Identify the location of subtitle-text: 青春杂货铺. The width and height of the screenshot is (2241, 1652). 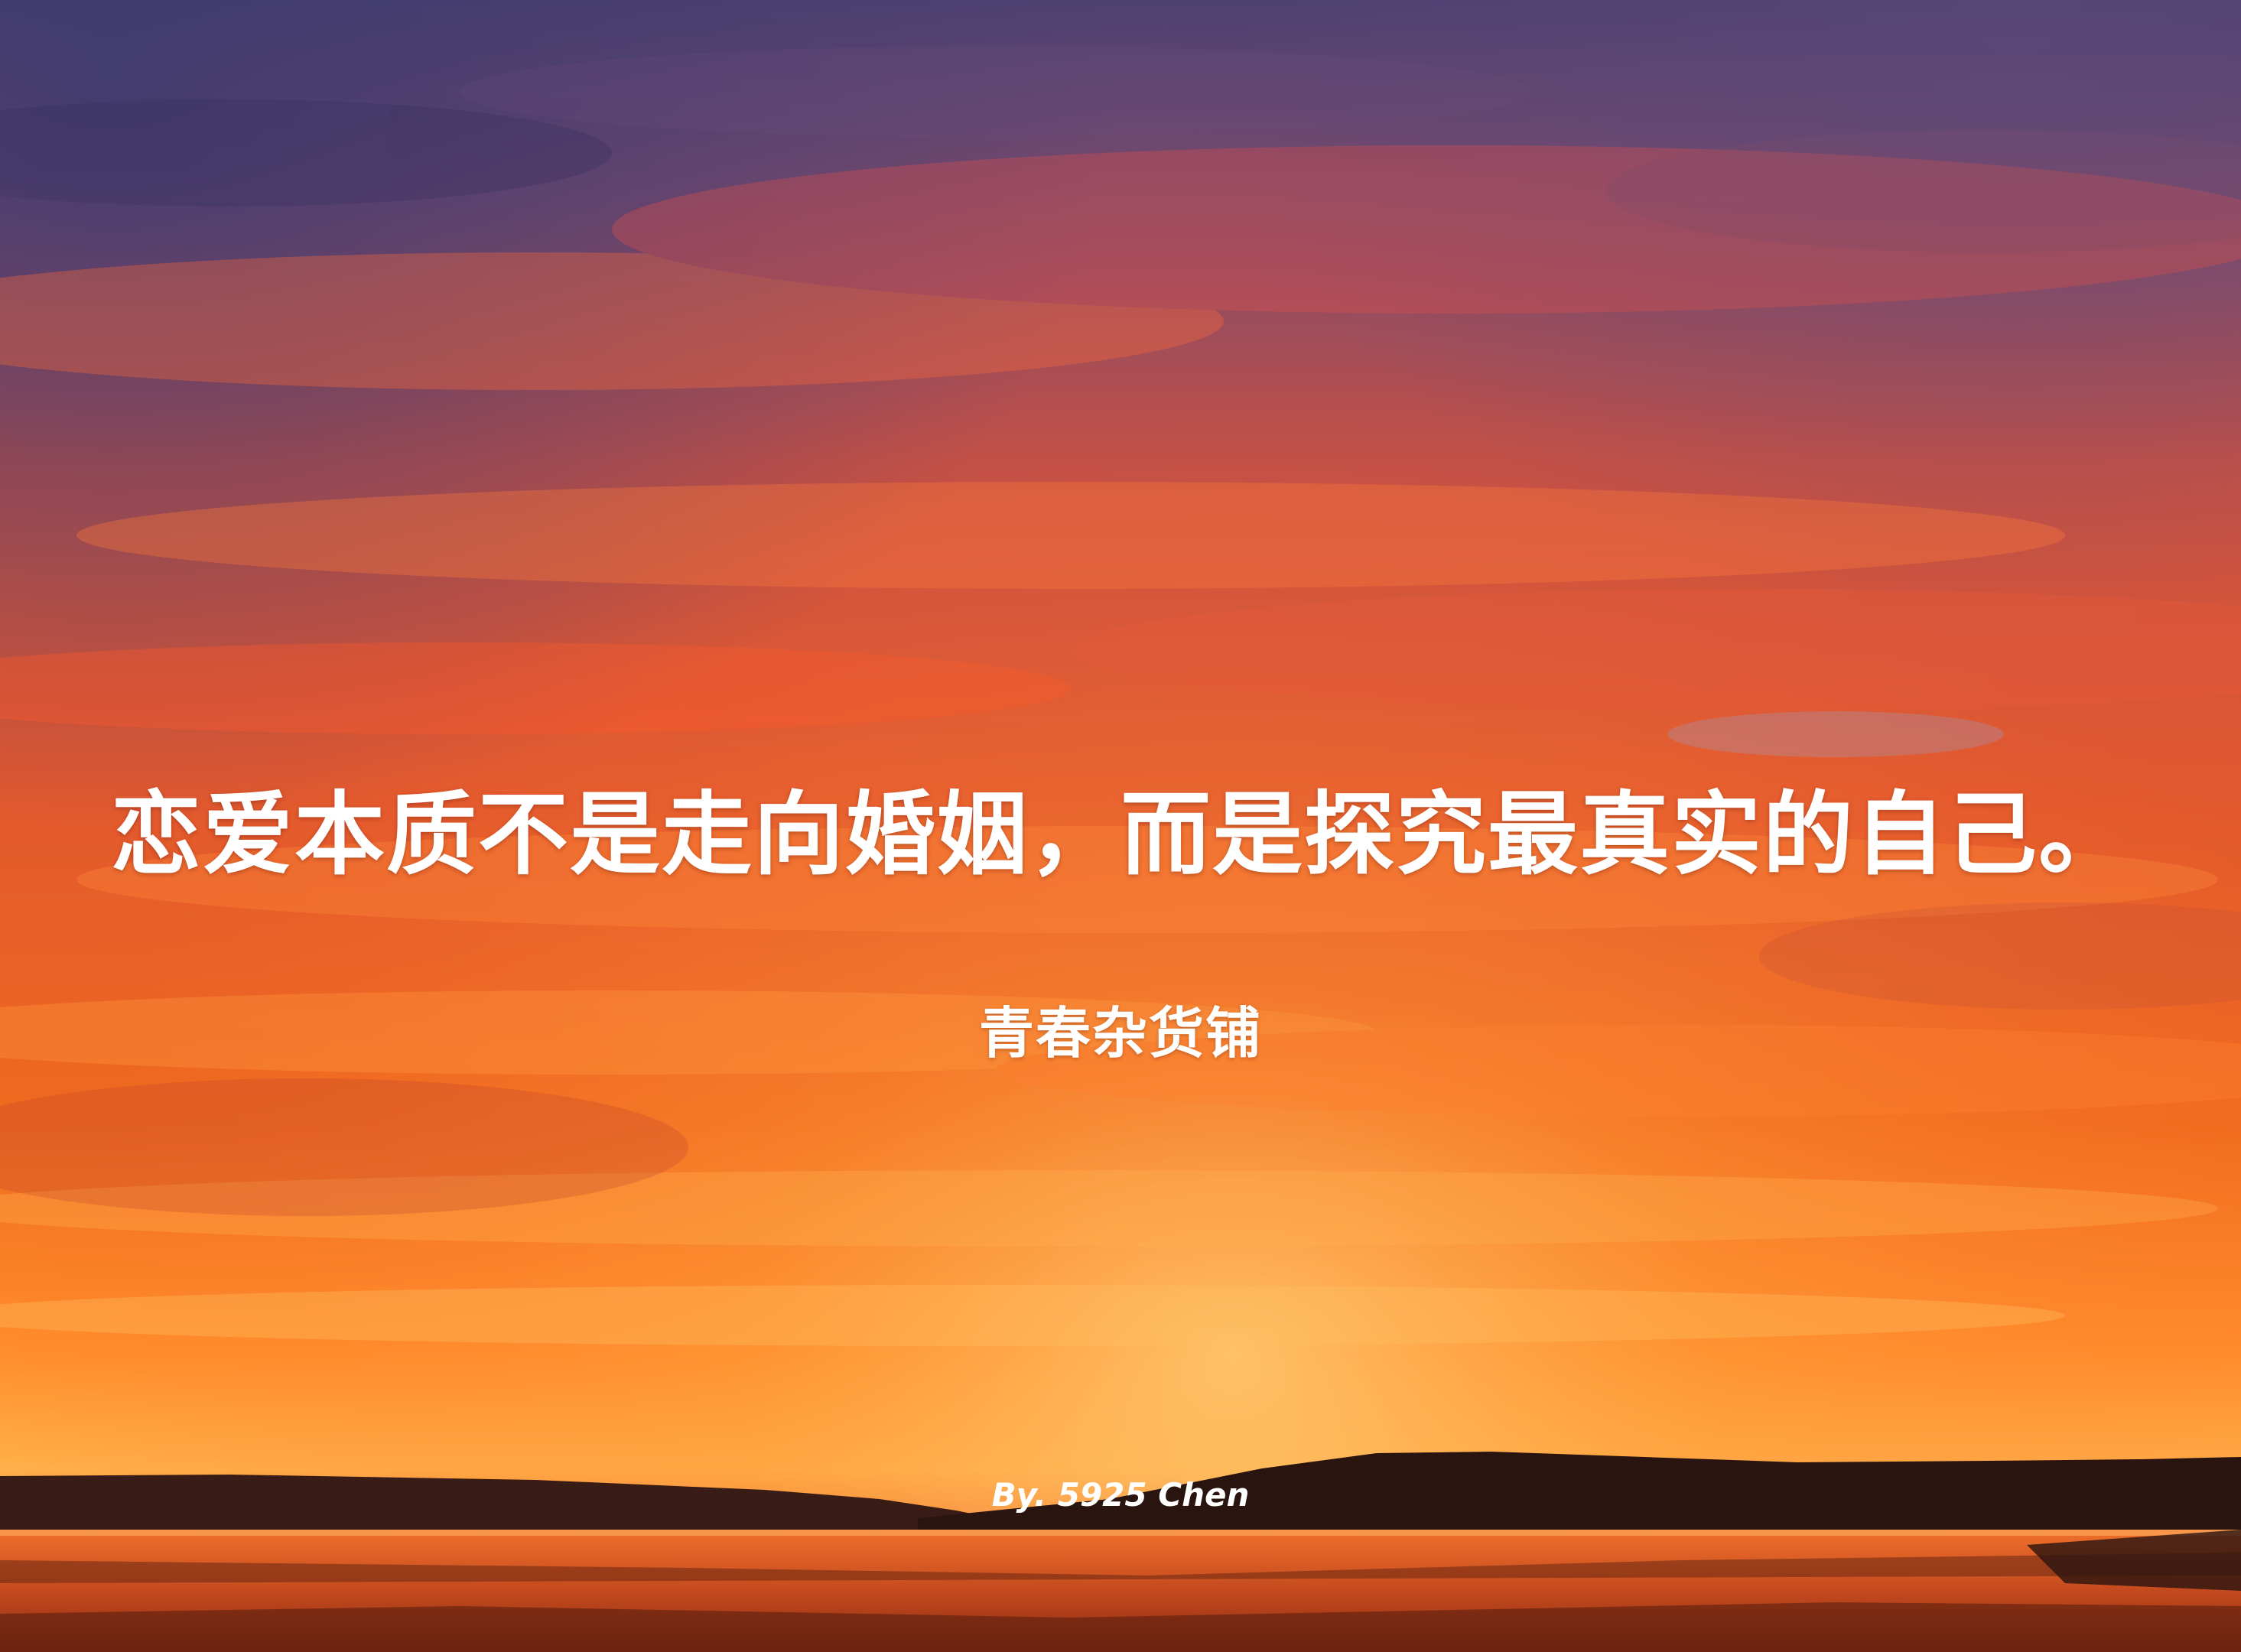
(1120, 1033).